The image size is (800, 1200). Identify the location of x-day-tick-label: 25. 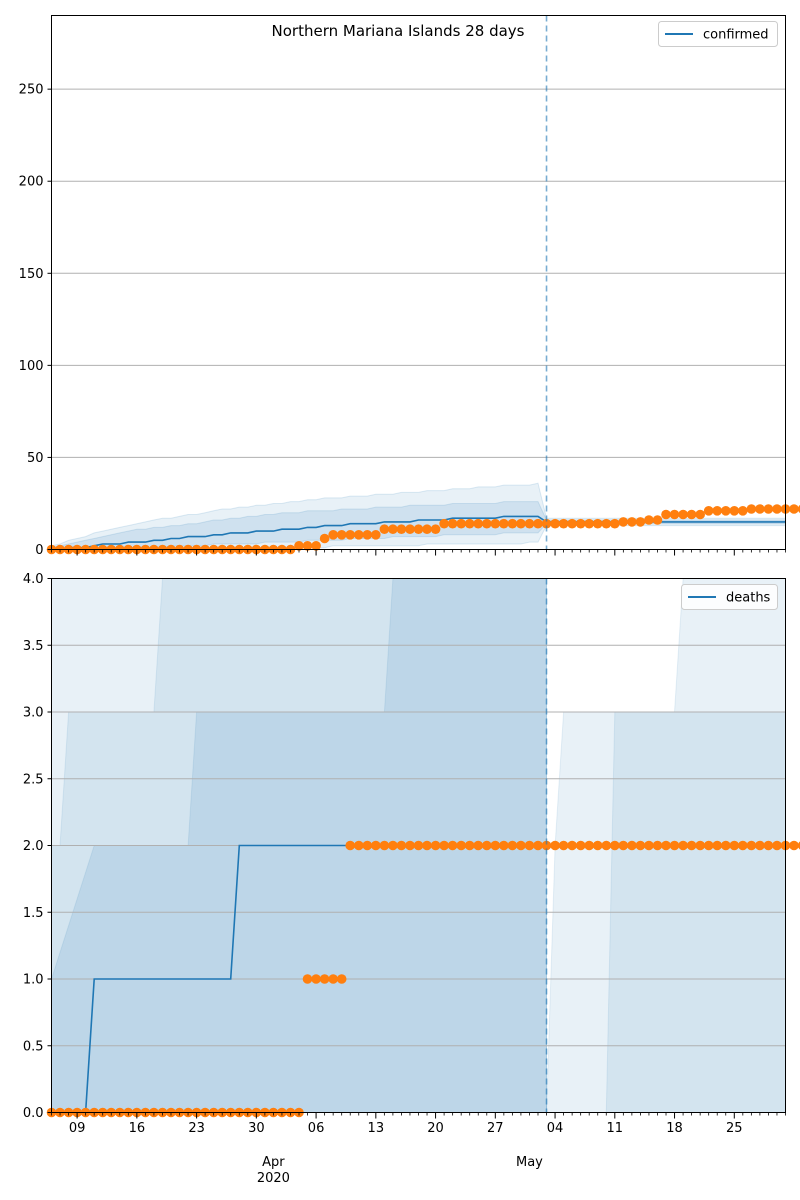
(734, 1128).